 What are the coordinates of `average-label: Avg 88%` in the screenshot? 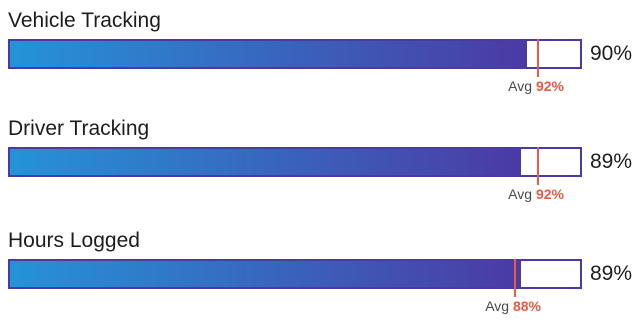 It's located at (513, 306).